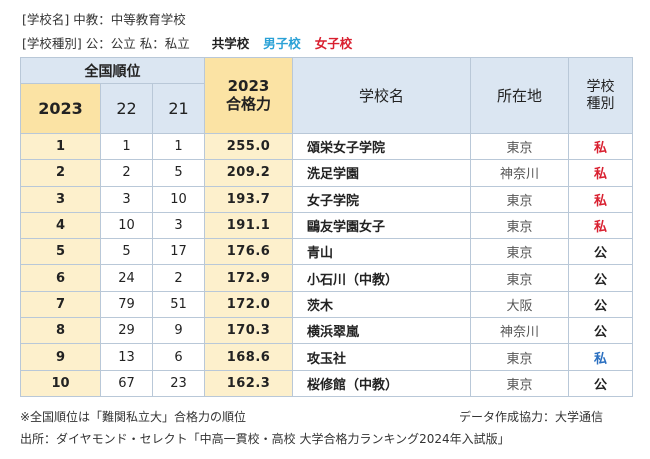  What do you see at coordinates (248, 304) in the screenshot?
I see `score-cell: 172.0` at bounding box center [248, 304].